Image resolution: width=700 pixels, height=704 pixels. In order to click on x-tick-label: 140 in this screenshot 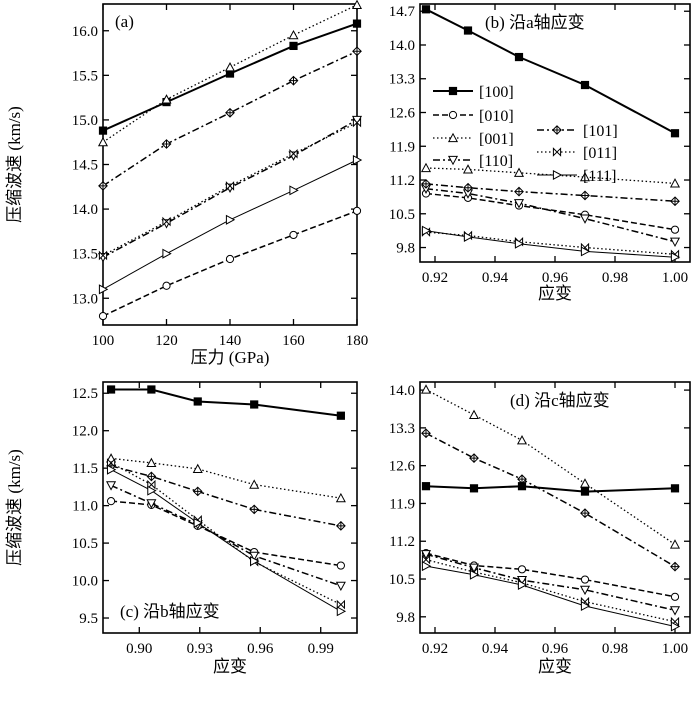, I will do `click(230, 341)`.